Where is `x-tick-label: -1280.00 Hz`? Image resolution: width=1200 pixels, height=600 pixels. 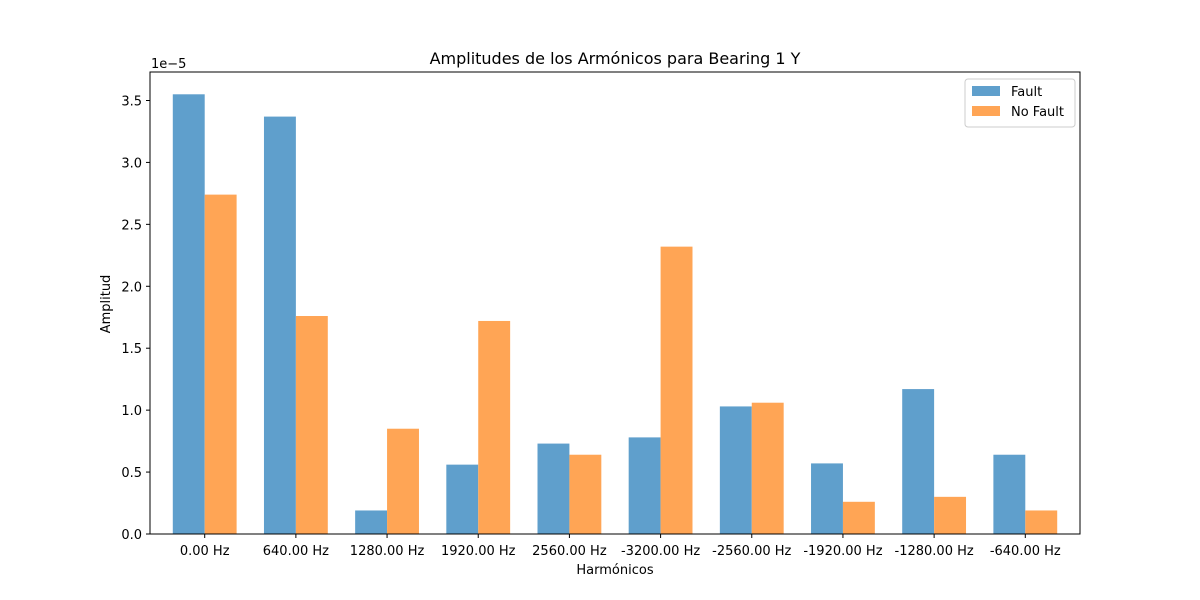 x-tick-label: -1280.00 Hz is located at coordinates (934, 551).